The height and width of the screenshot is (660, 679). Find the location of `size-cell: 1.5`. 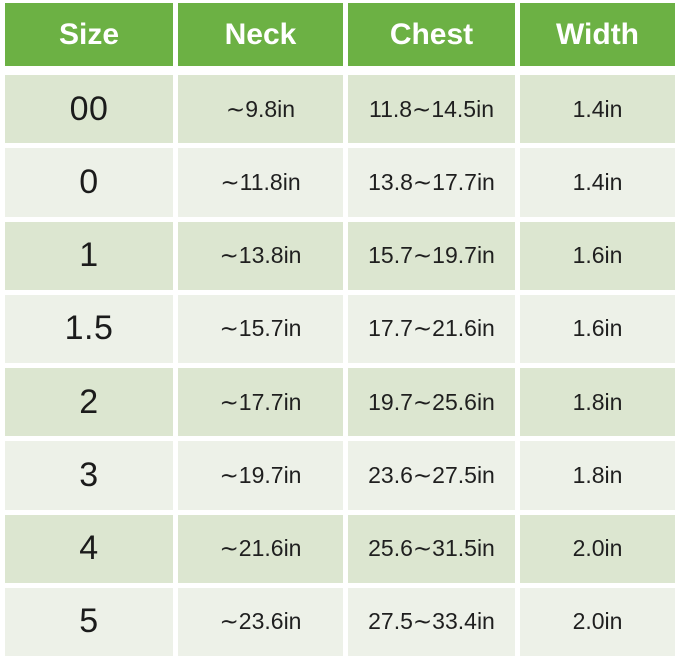

size-cell: 1.5 is located at coordinates (89, 328).